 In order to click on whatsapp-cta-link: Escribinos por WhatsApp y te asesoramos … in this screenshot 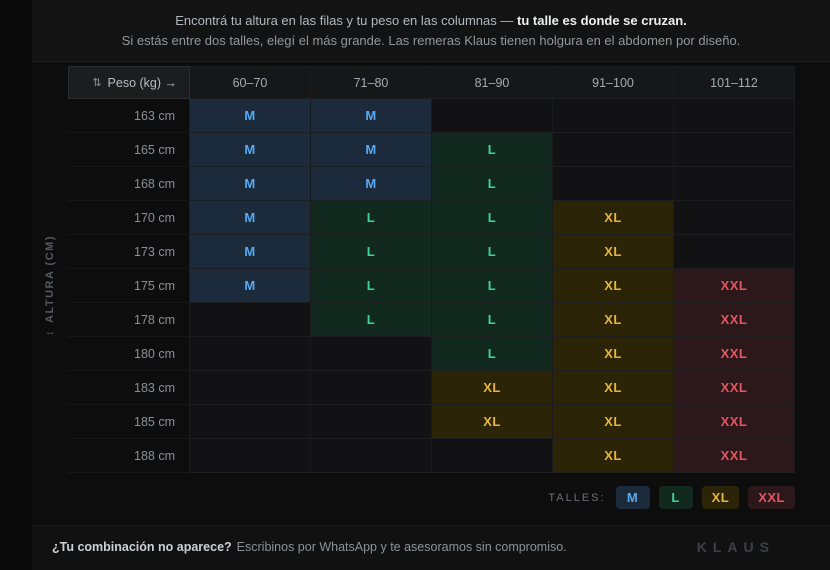, I will do `click(401, 547)`.